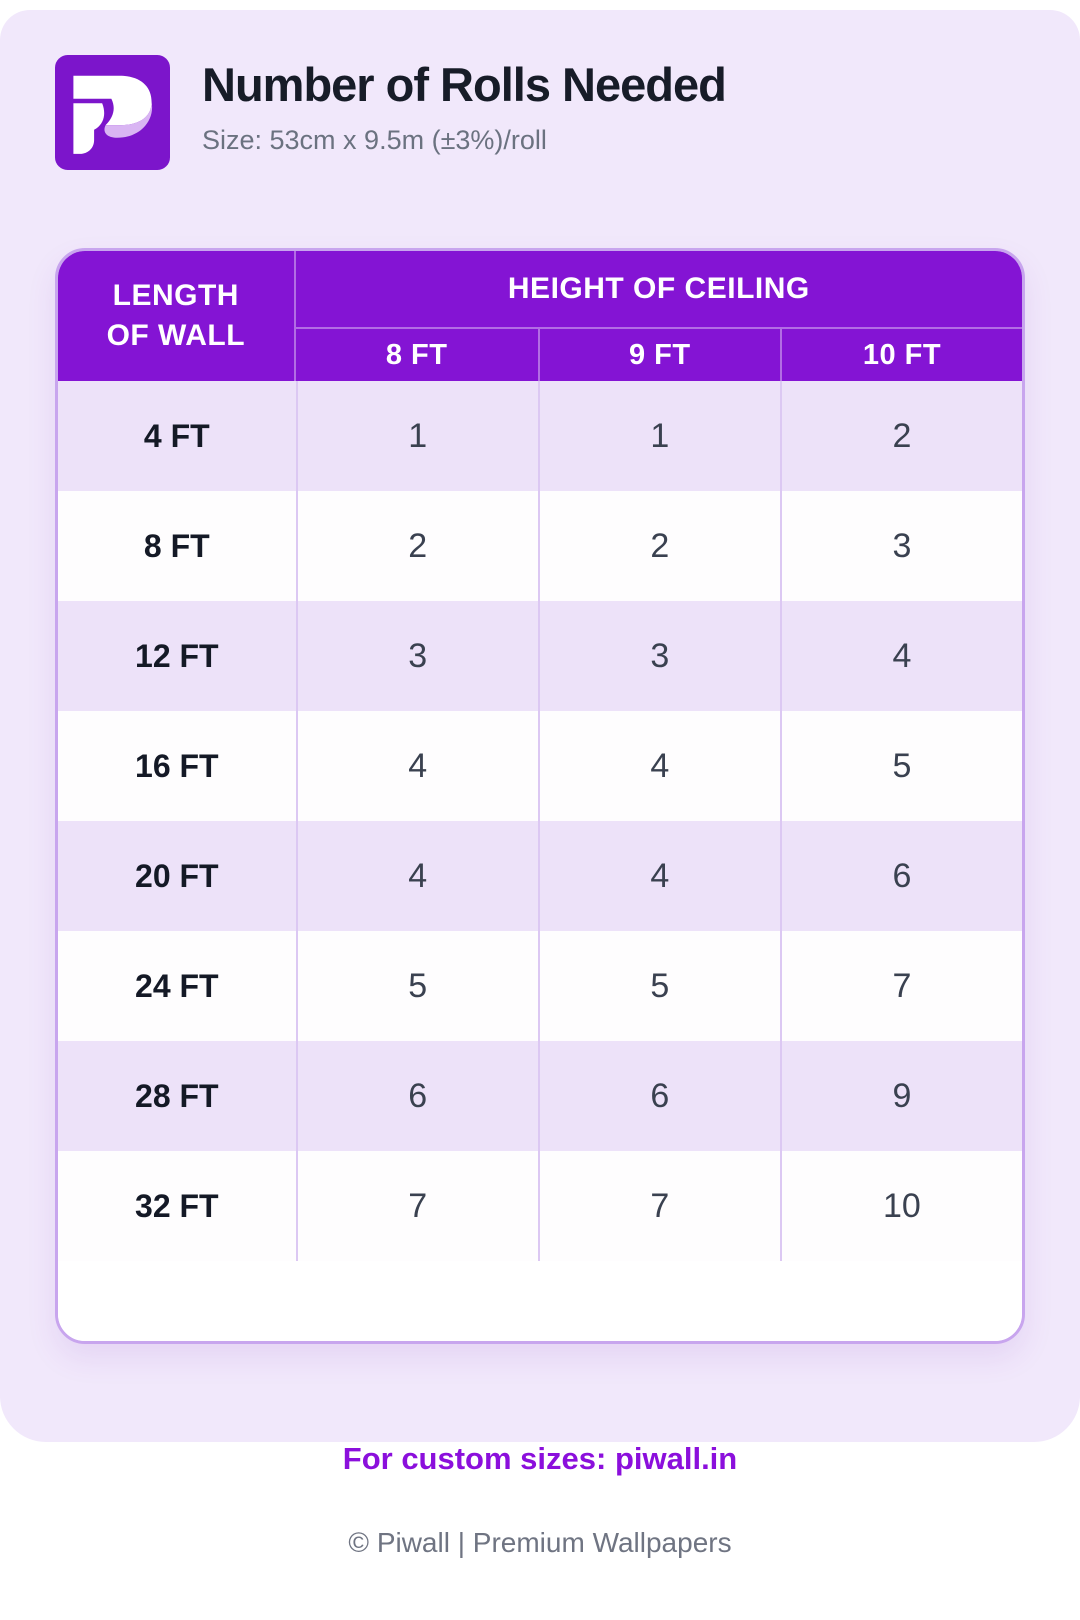 This screenshot has width=1080, height=1620. What do you see at coordinates (112, 112) in the screenshot?
I see `piwall-logo-icon` at bounding box center [112, 112].